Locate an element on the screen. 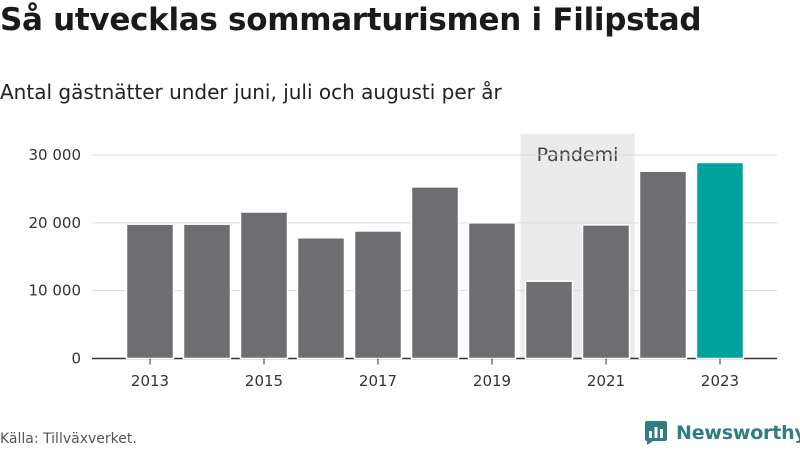  y-tick-label: 30 000 is located at coordinates (55, 155).